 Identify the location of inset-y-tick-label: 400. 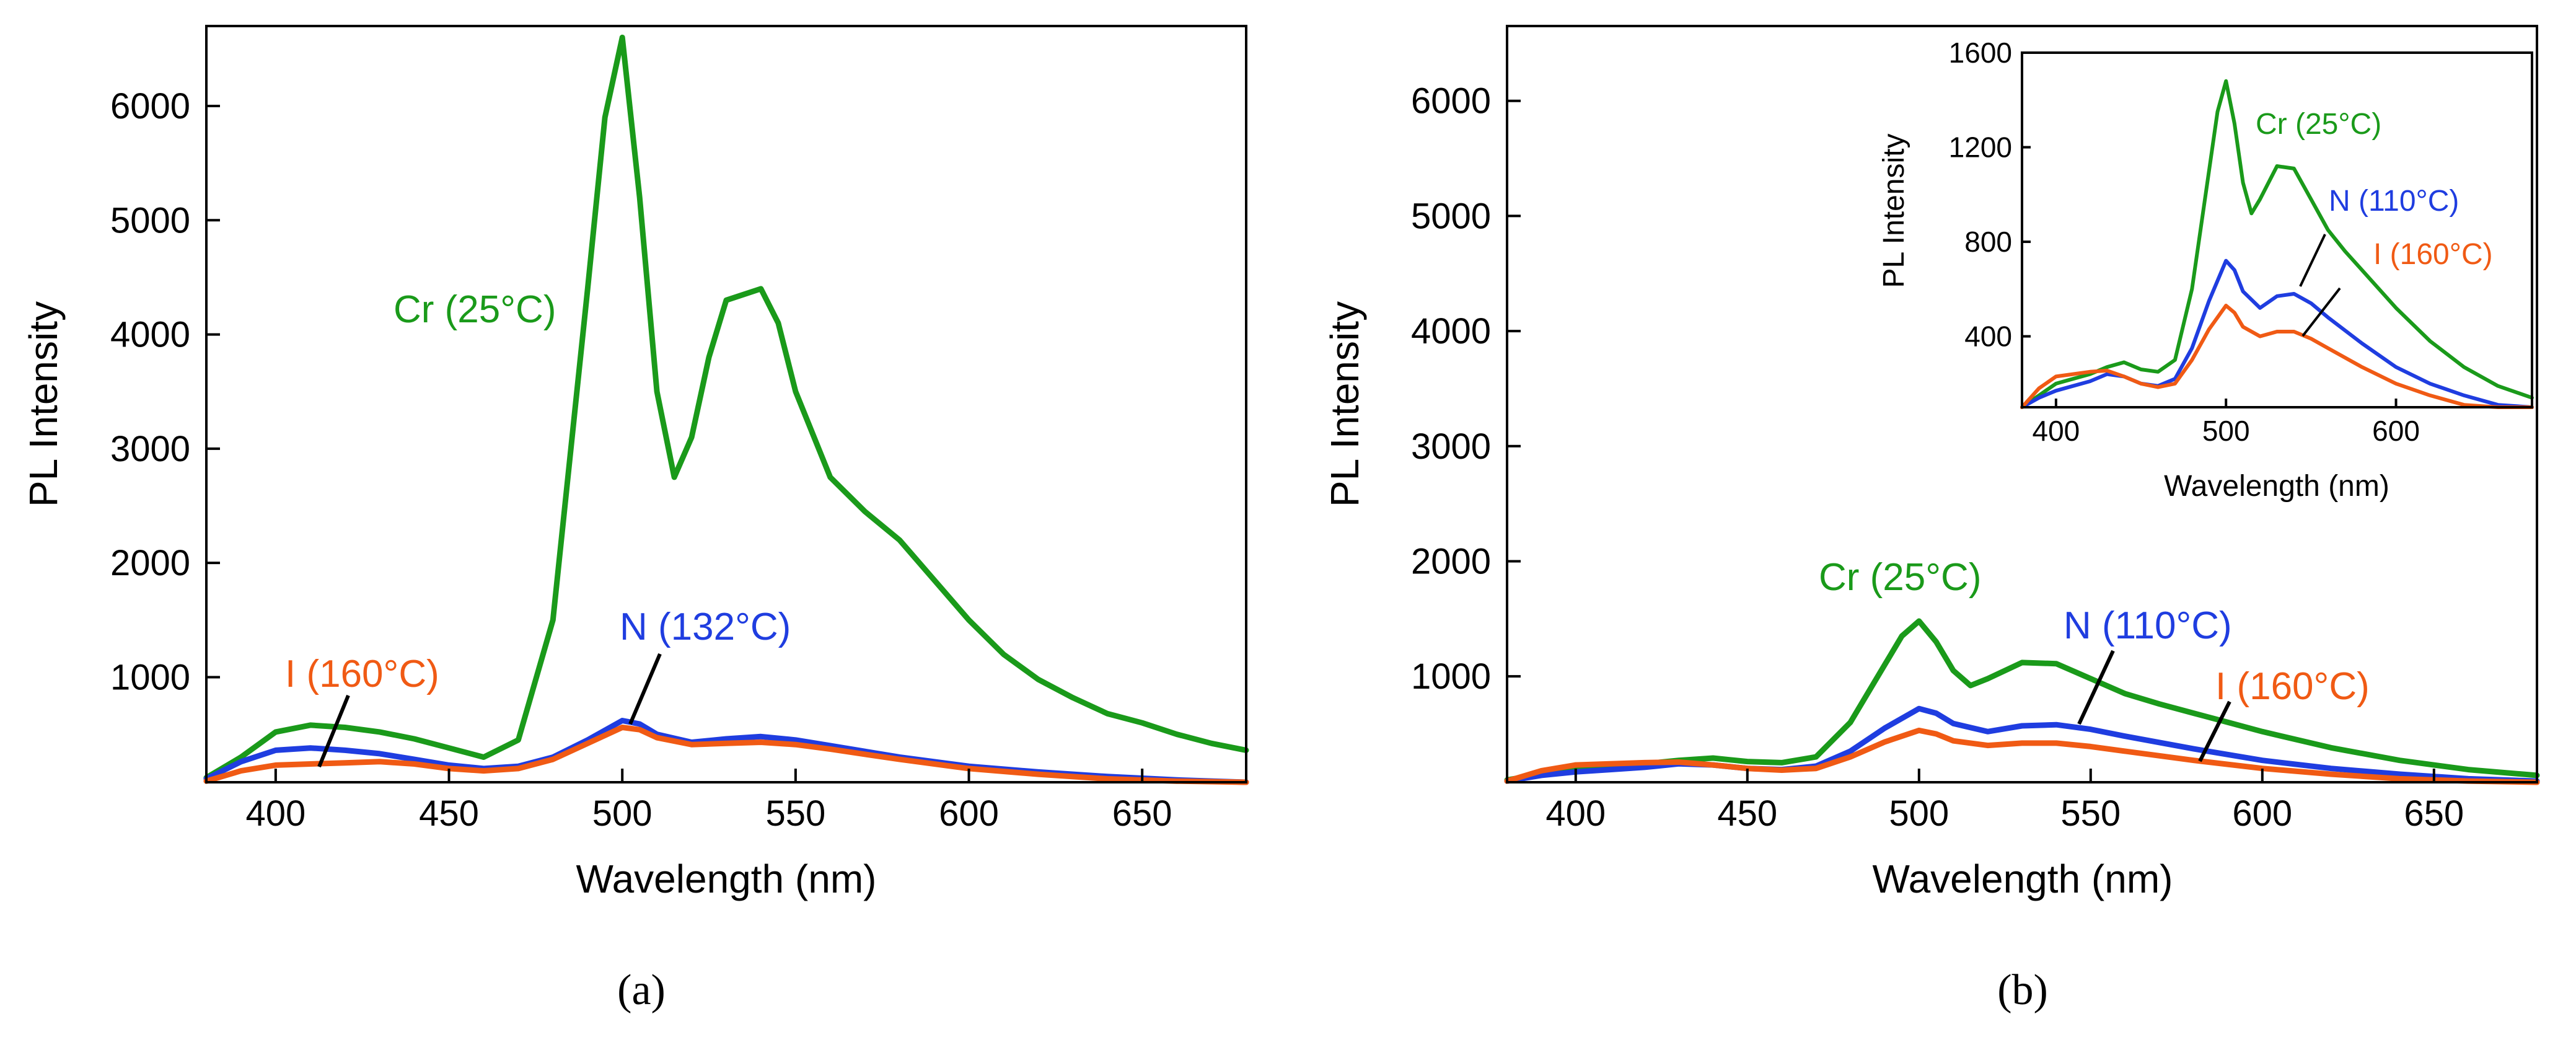
(1988, 336).